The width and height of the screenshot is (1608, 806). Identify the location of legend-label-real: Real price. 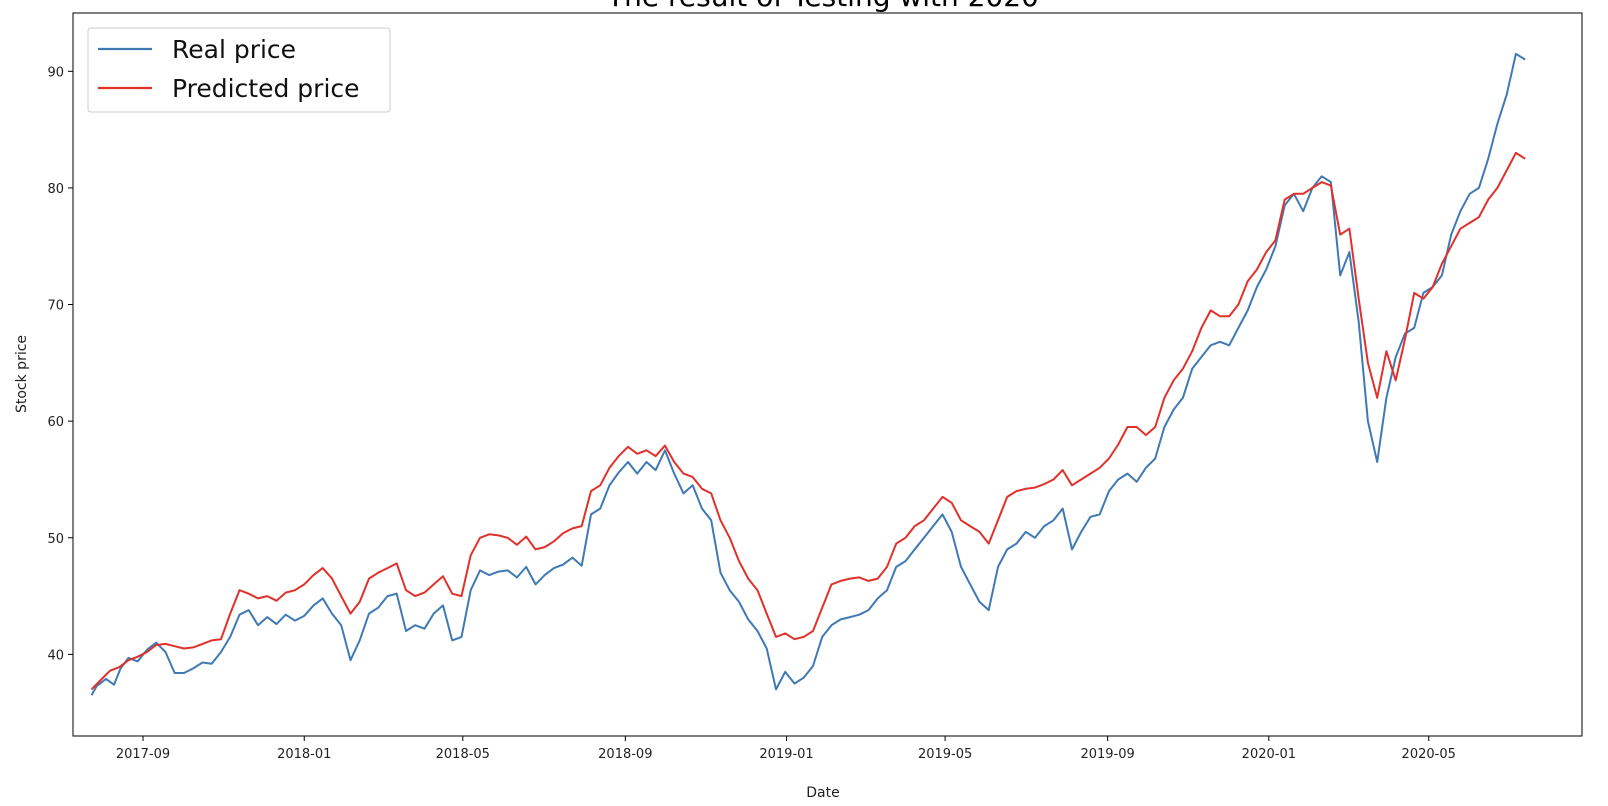
(234, 49).